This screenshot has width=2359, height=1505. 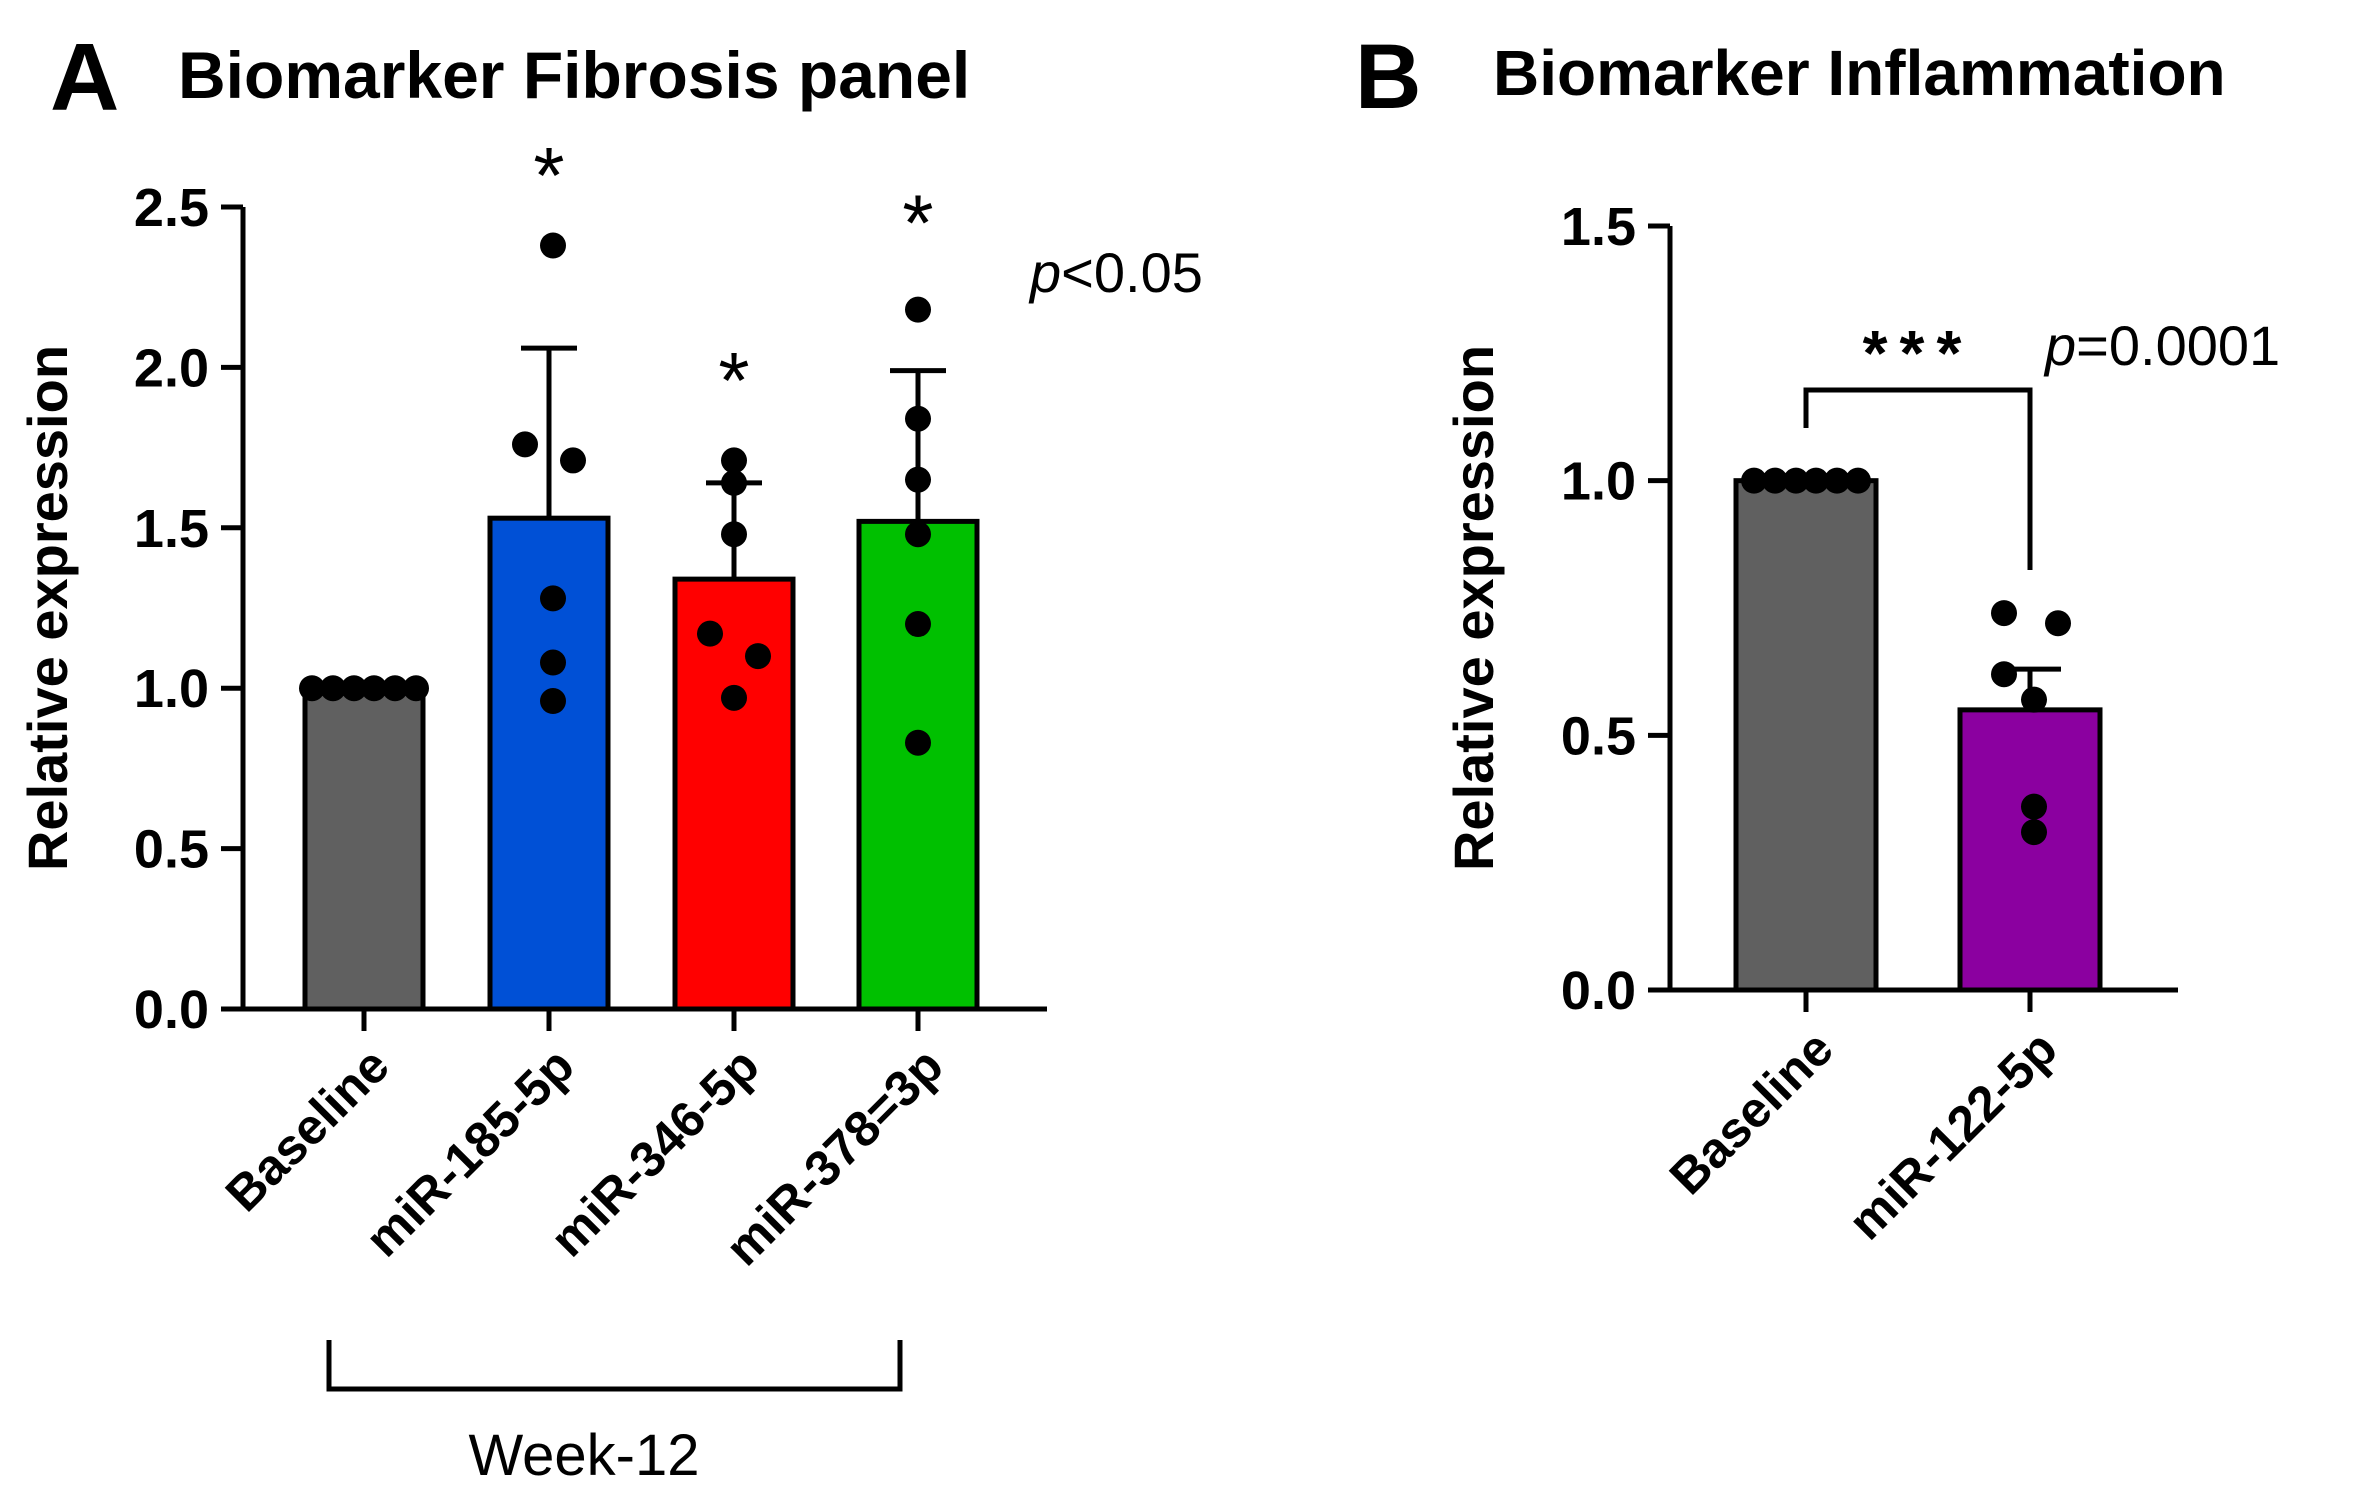 I want to click on panel-a-ytick-label-2: 1.0, so click(x=171, y=689).